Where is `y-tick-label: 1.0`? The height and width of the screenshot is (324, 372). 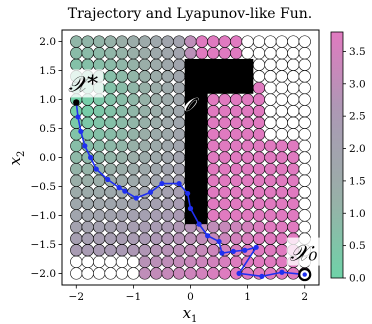
y-tick-label: 1.0 is located at coordinates (47, 100).